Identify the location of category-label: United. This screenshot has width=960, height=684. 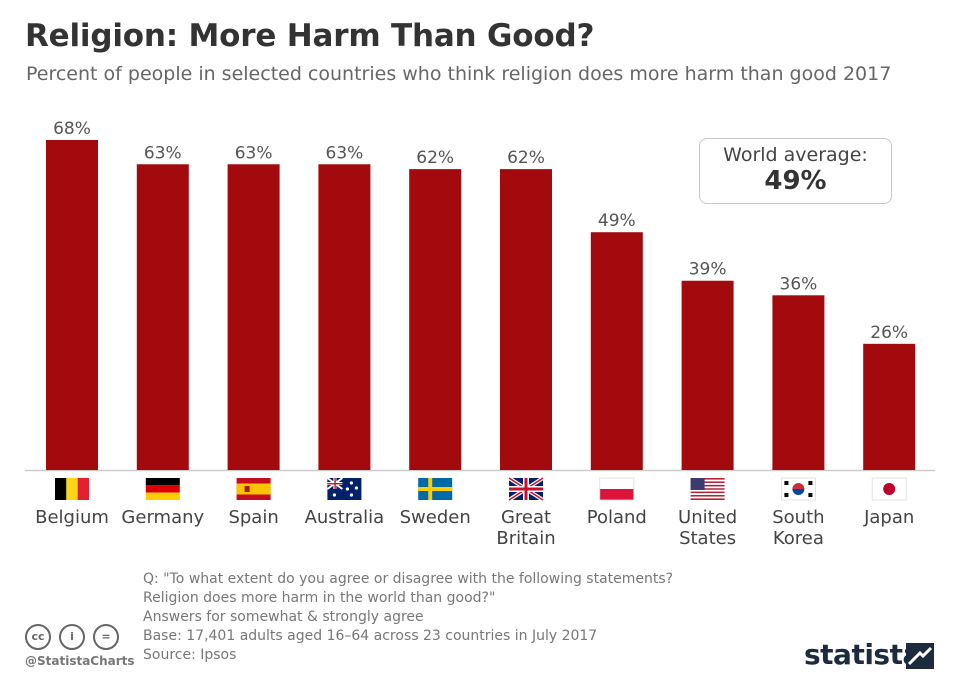
(707, 517).